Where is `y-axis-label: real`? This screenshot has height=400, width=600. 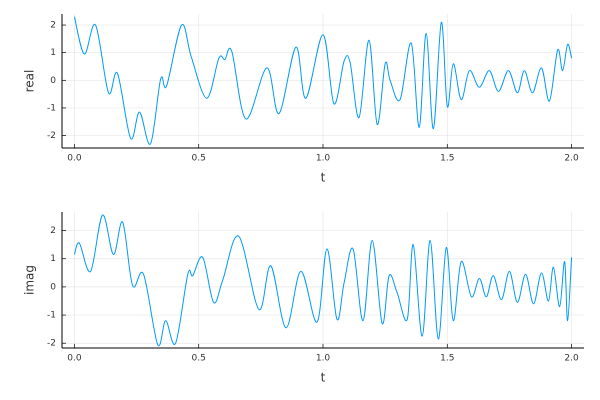 y-axis-label: real is located at coordinates (30, 81).